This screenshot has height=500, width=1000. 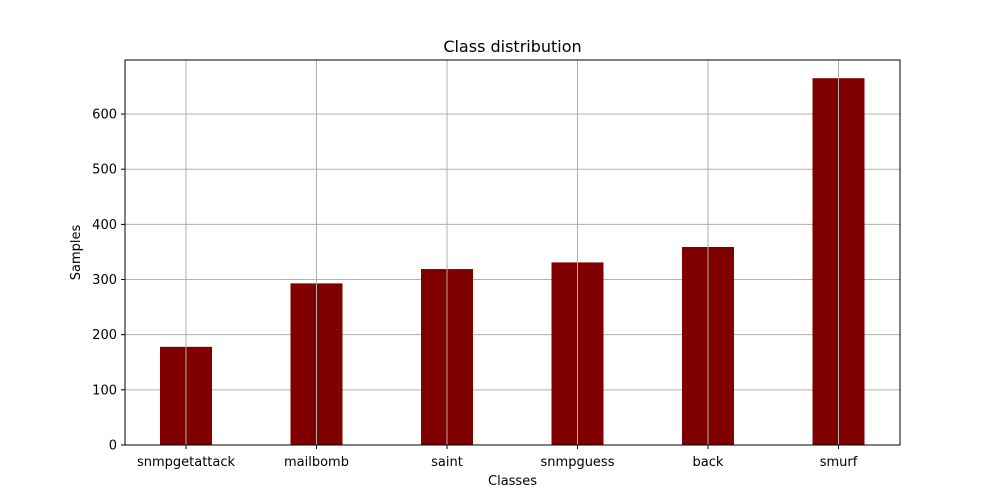 I want to click on y-tick-label: 300, so click(x=104, y=280).